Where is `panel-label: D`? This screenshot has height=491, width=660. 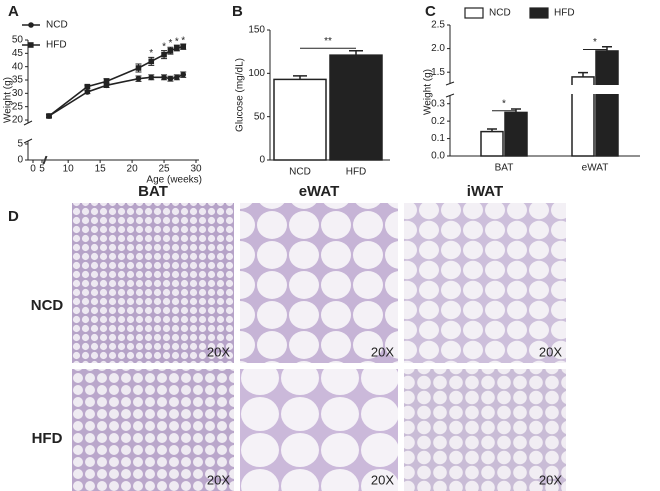 panel-label: D is located at coordinates (13, 216).